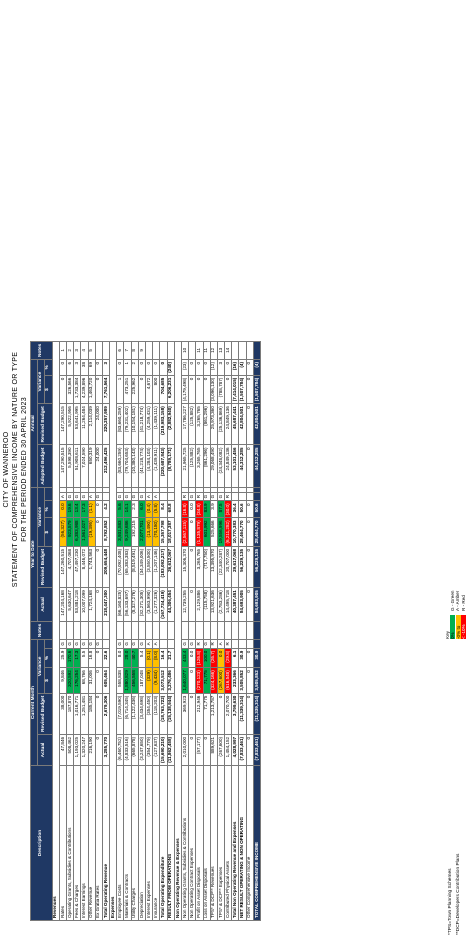 The width and height of the screenshot is (472, 939). What do you see at coordinates (77, 843) in the screenshot?
I see `row-description: Fees & Charges` at bounding box center [77, 843].